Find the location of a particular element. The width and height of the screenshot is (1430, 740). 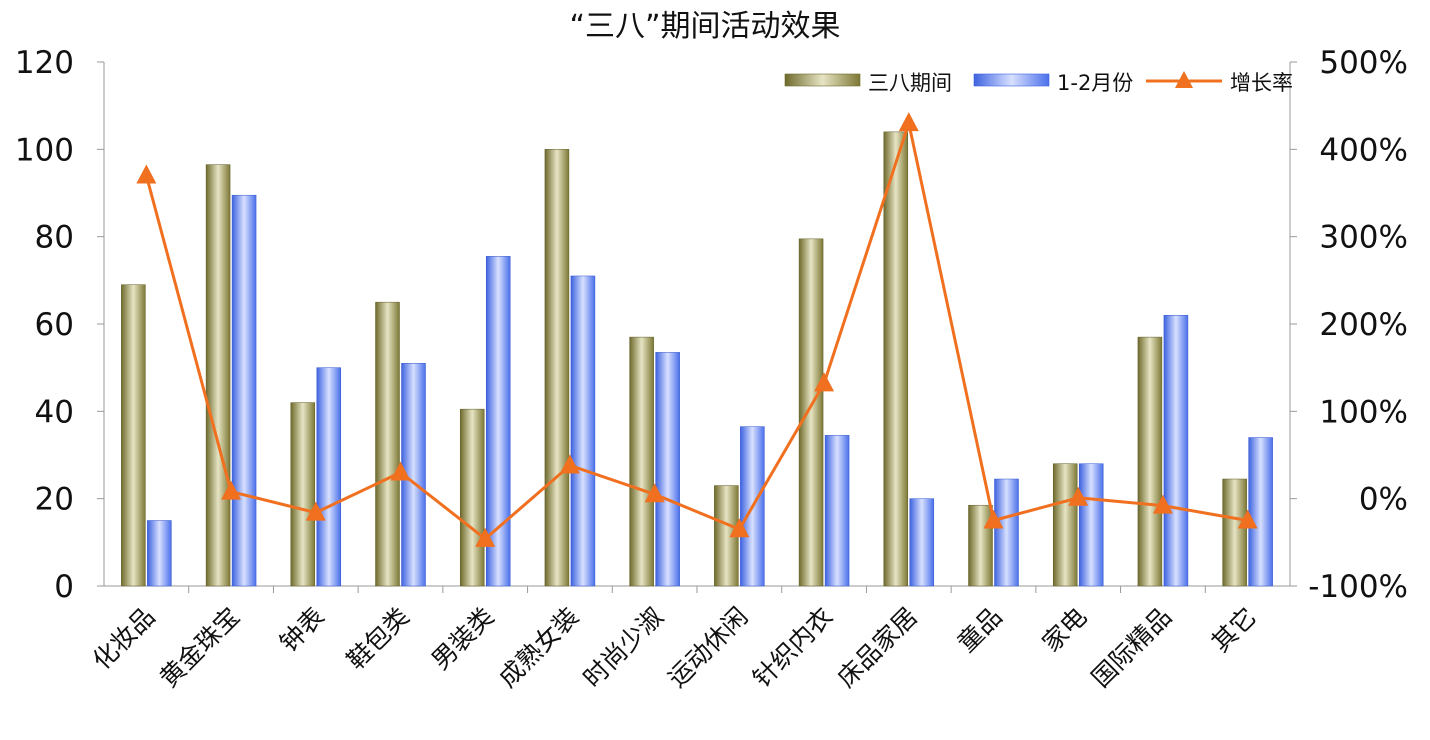

category-label: 床品家居 is located at coordinates (877, 647).